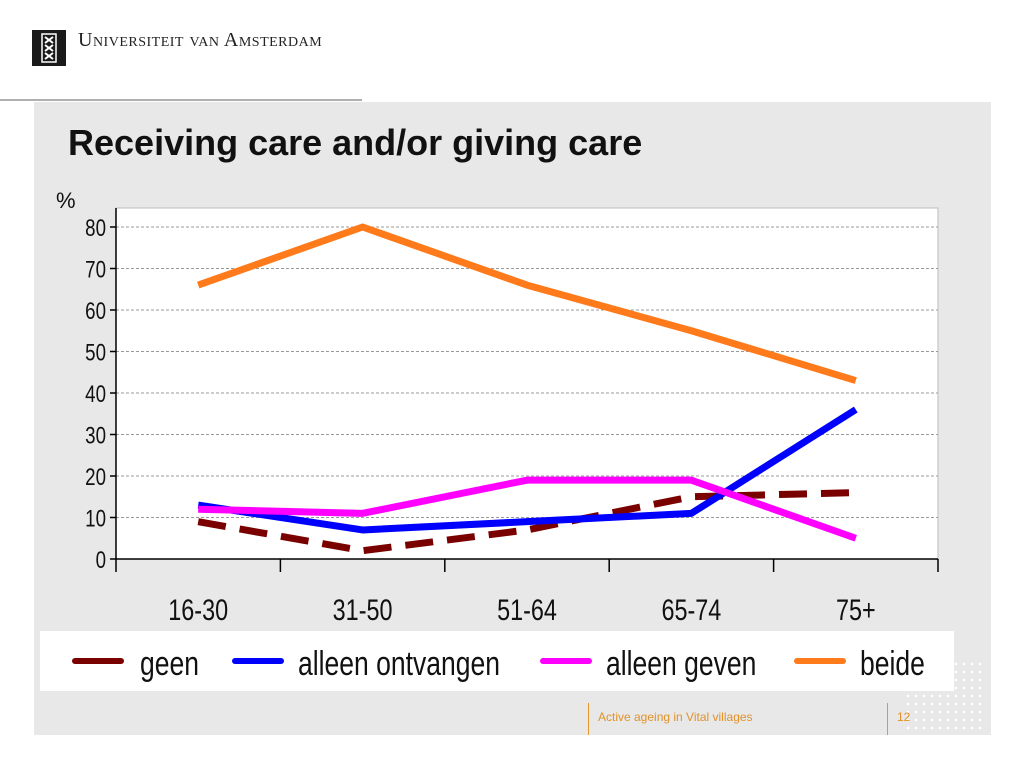 The height and width of the screenshot is (768, 1024). What do you see at coordinates (355, 142) in the screenshot?
I see `slide-title: Receiving care and/or giving care` at bounding box center [355, 142].